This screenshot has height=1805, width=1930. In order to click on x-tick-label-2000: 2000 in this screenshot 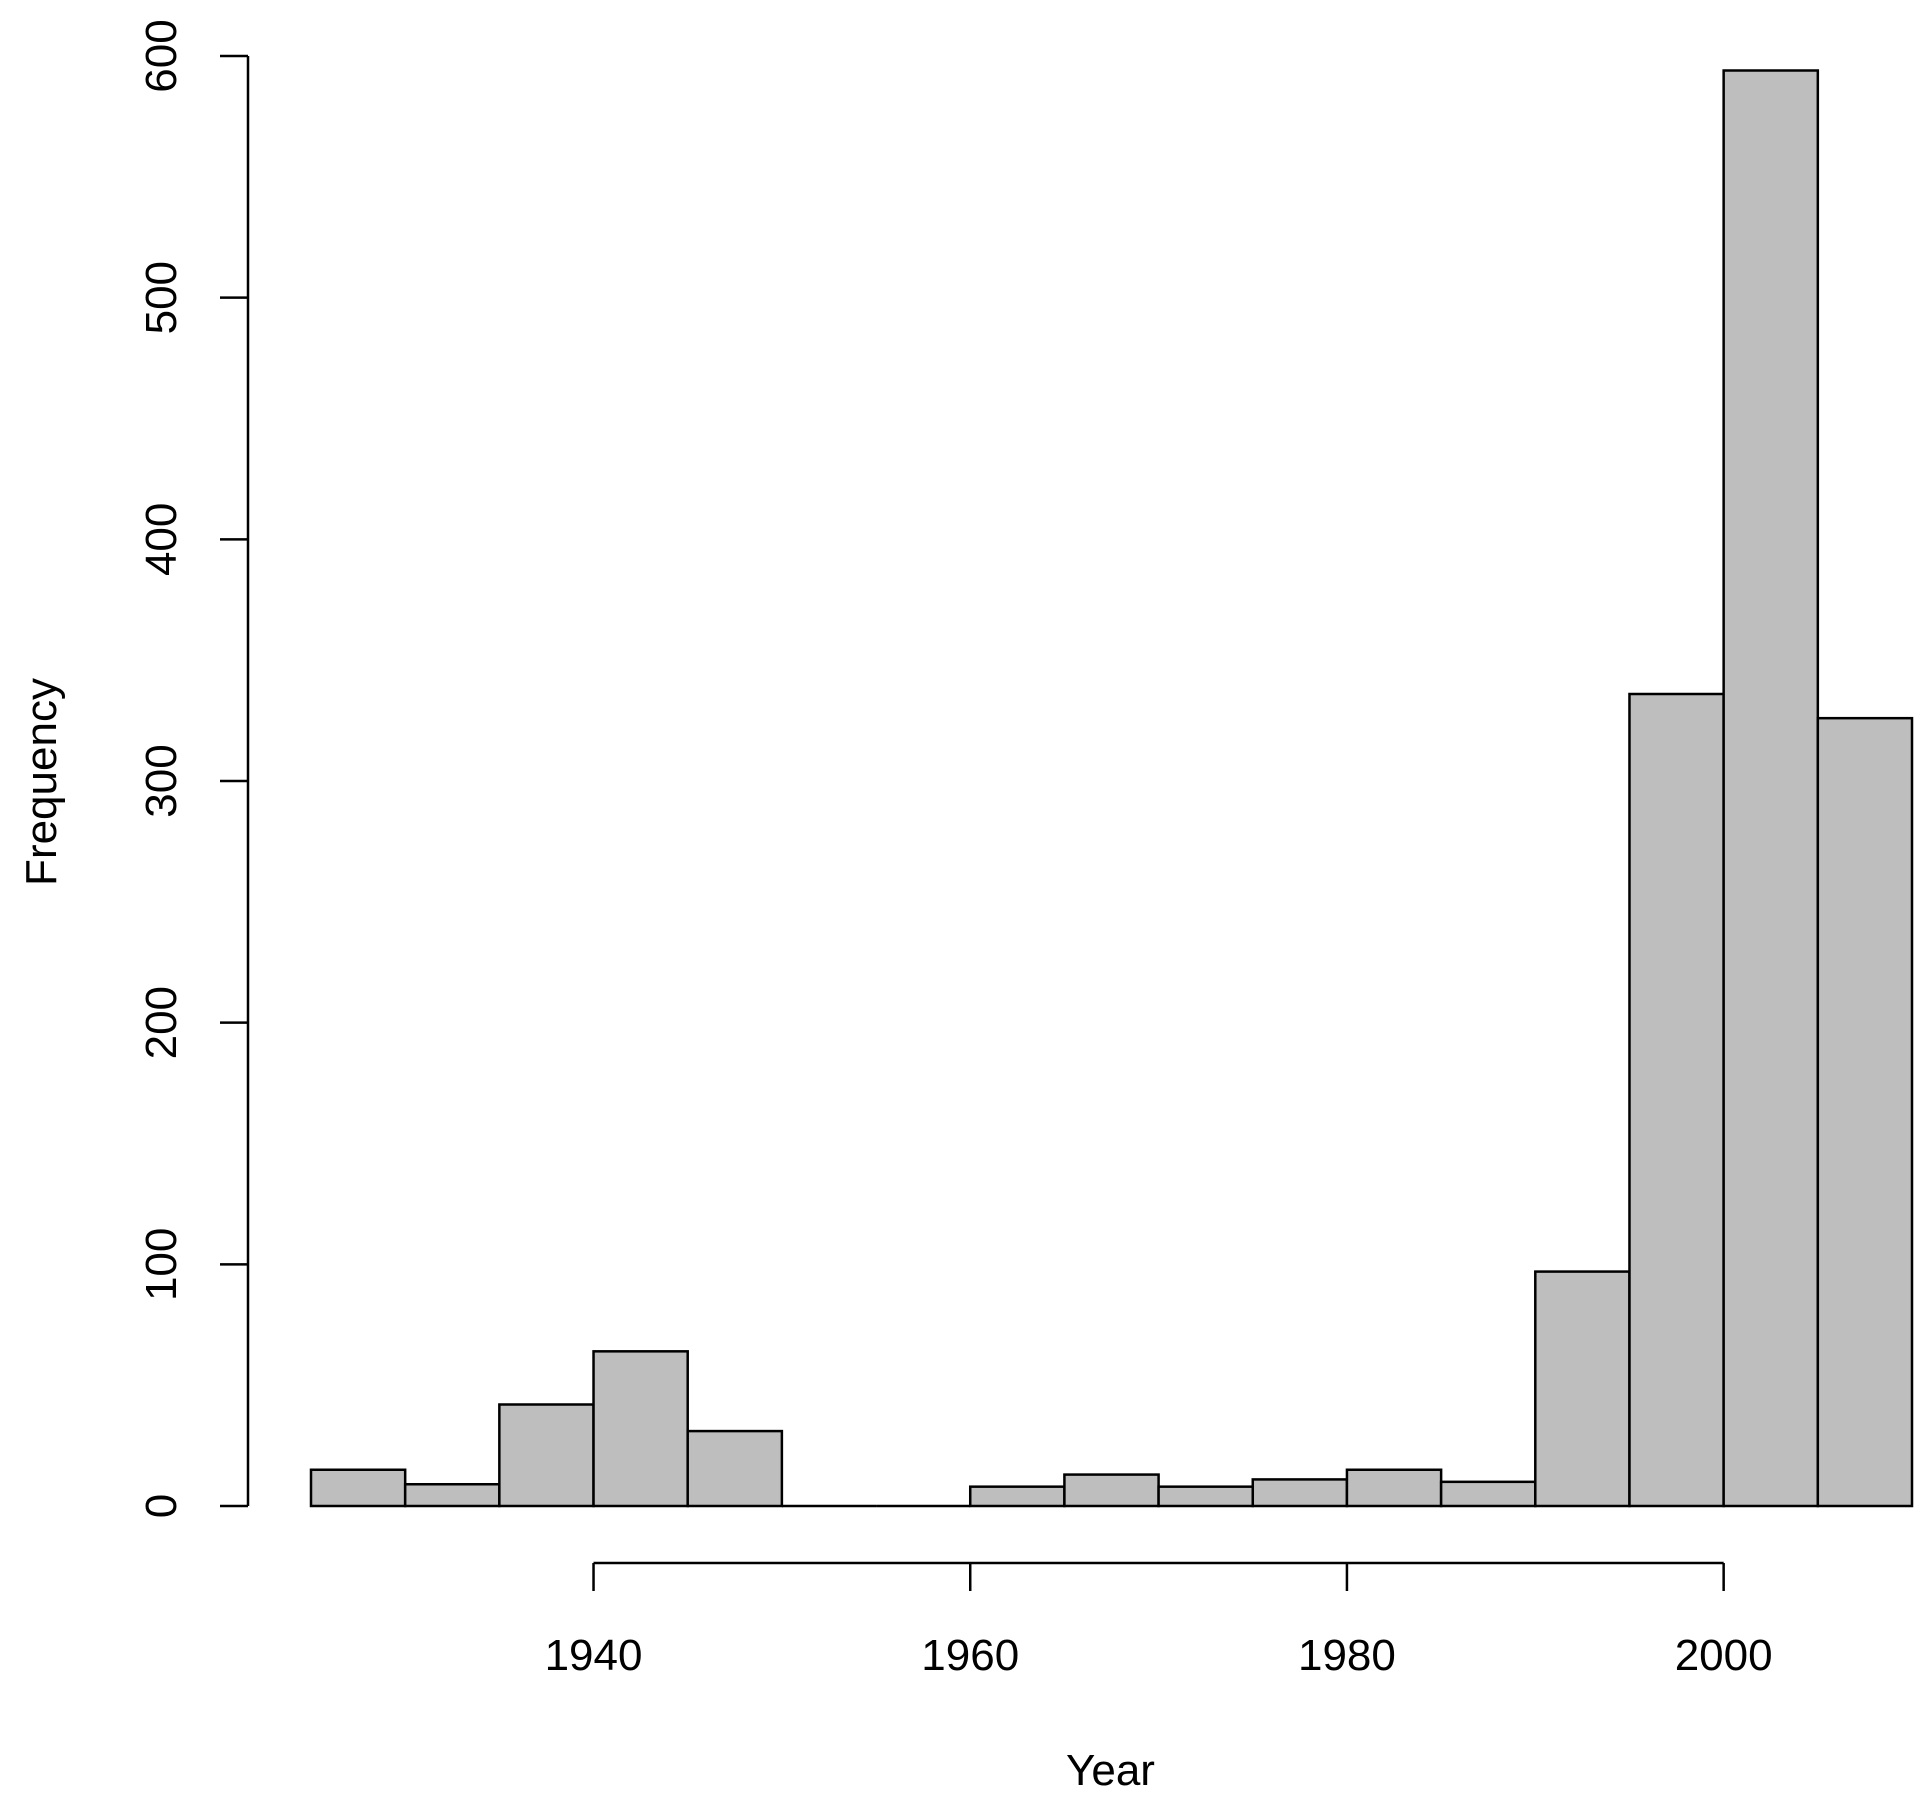, I will do `click(1724, 1655)`.